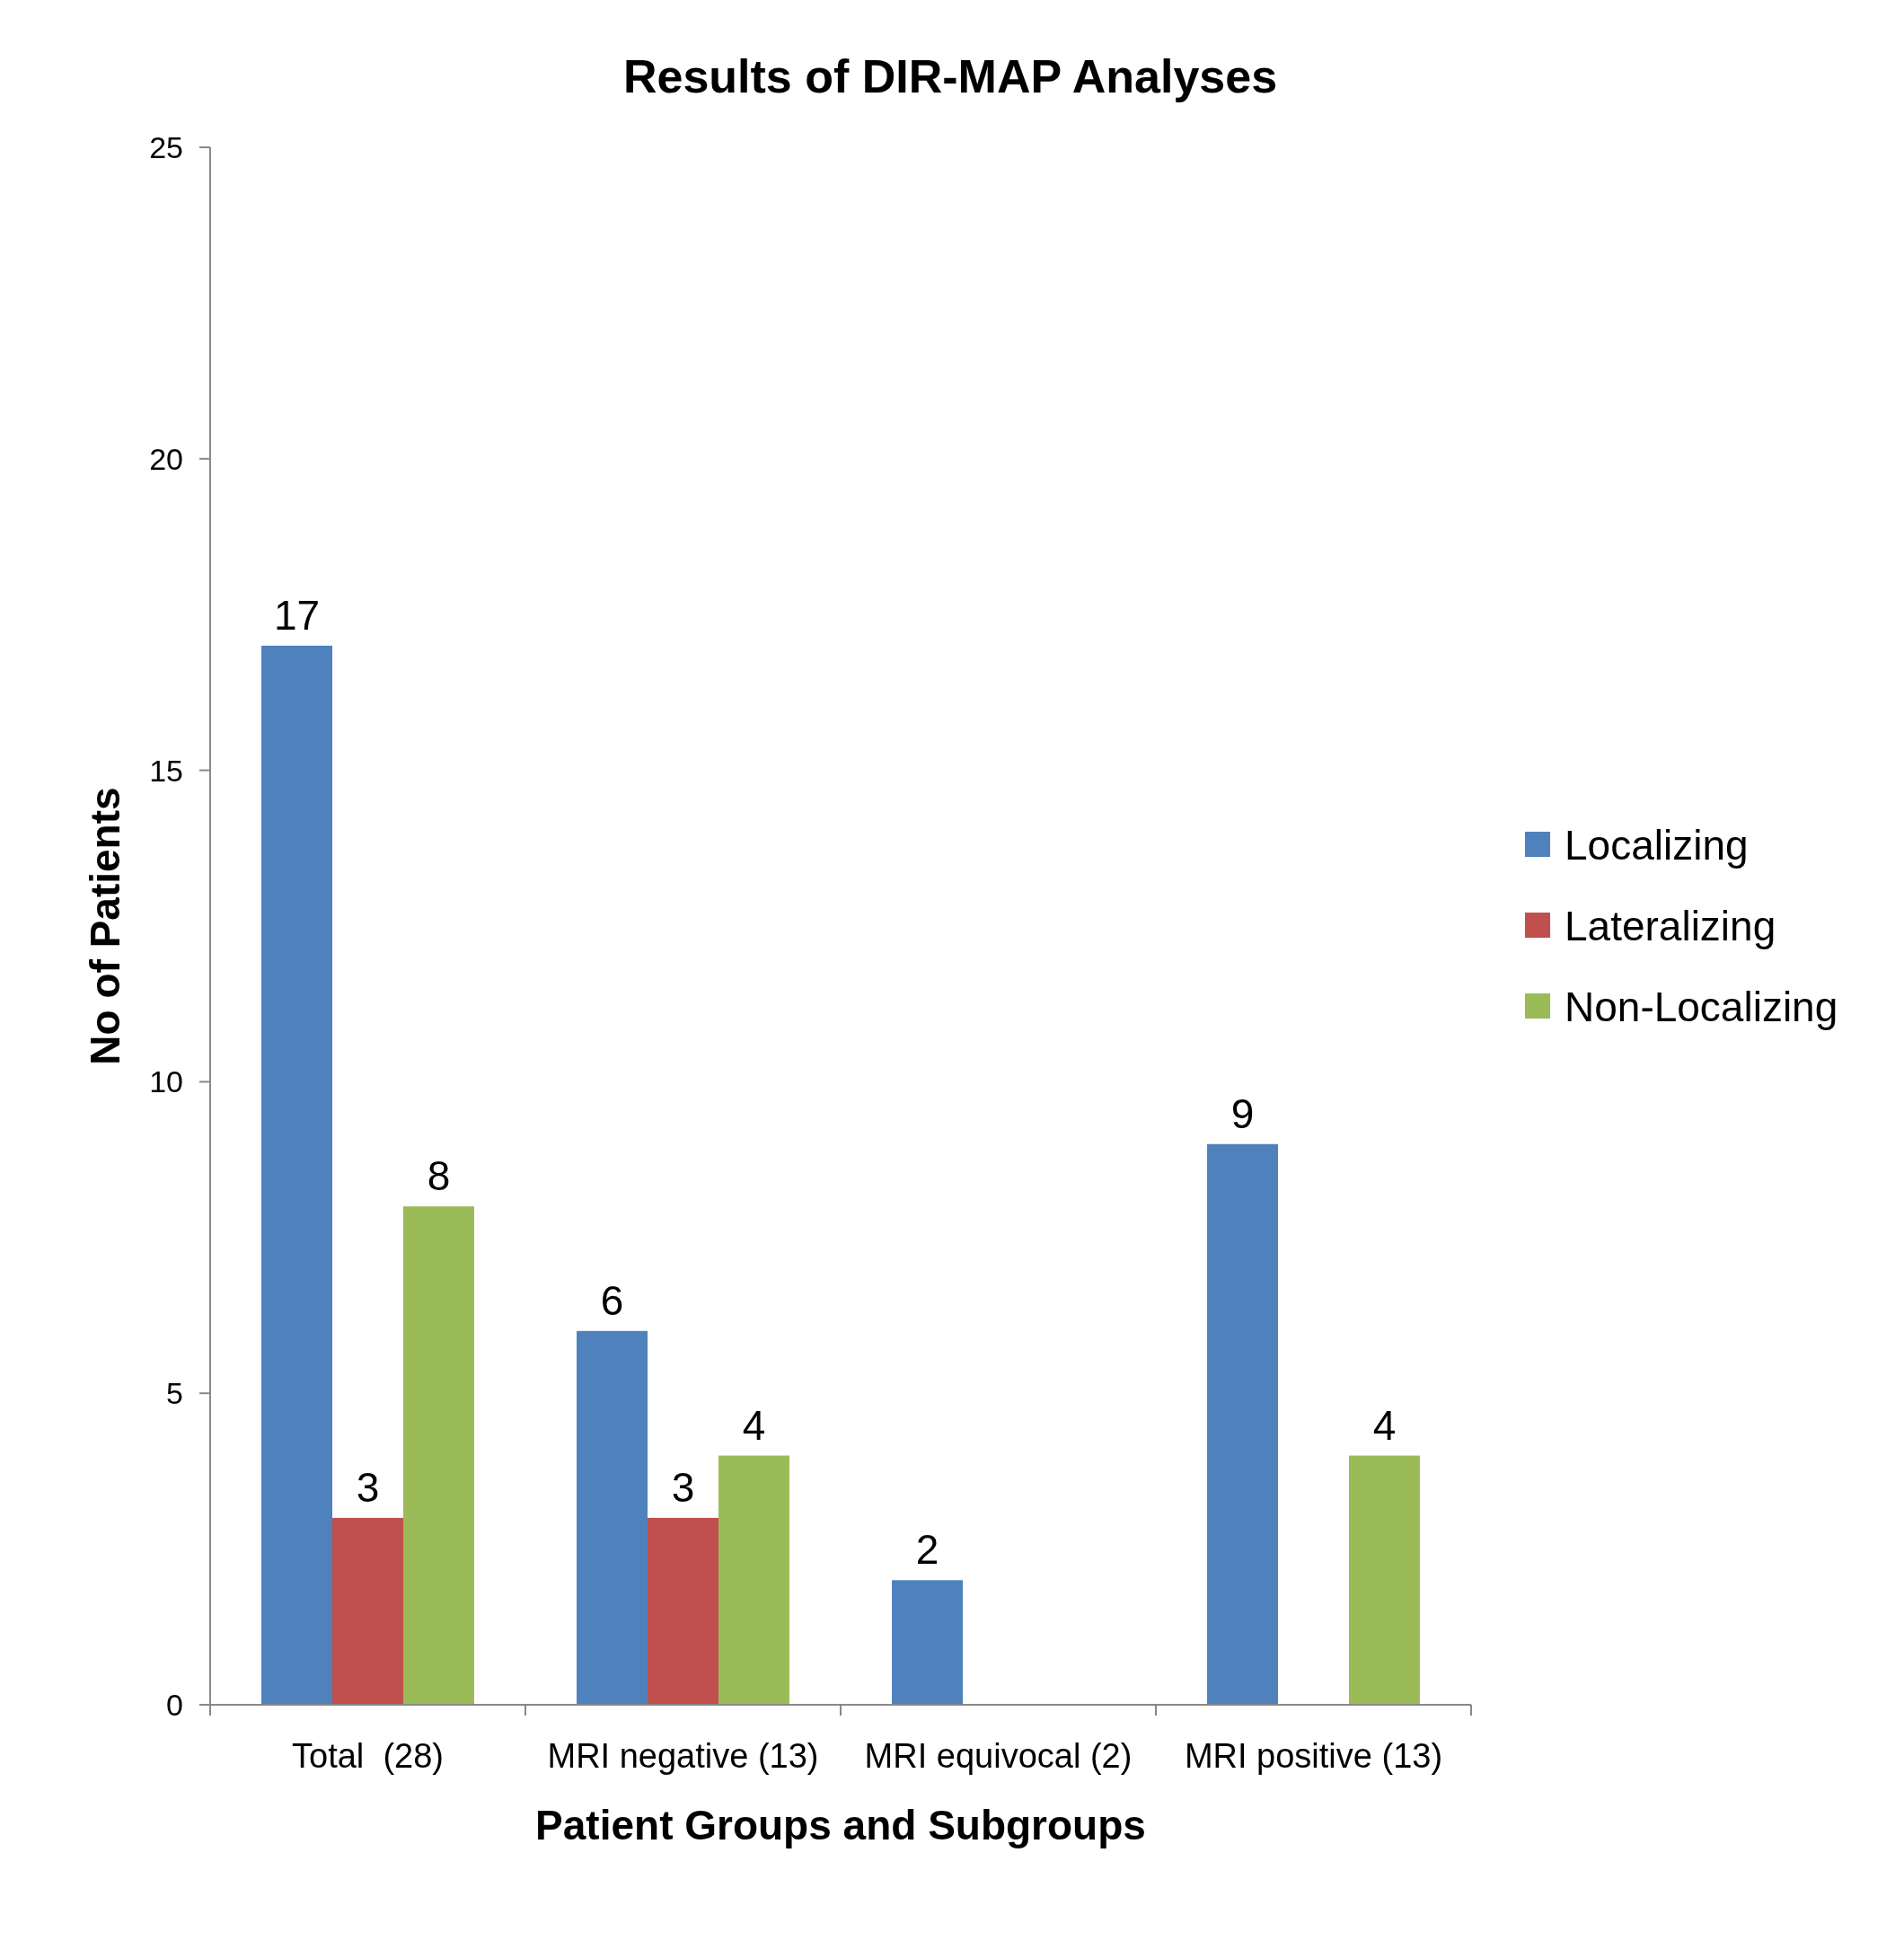 The width and height of the screenshot is (1904, 1941). I want to click on data-label: 2, so click(927, 1550).